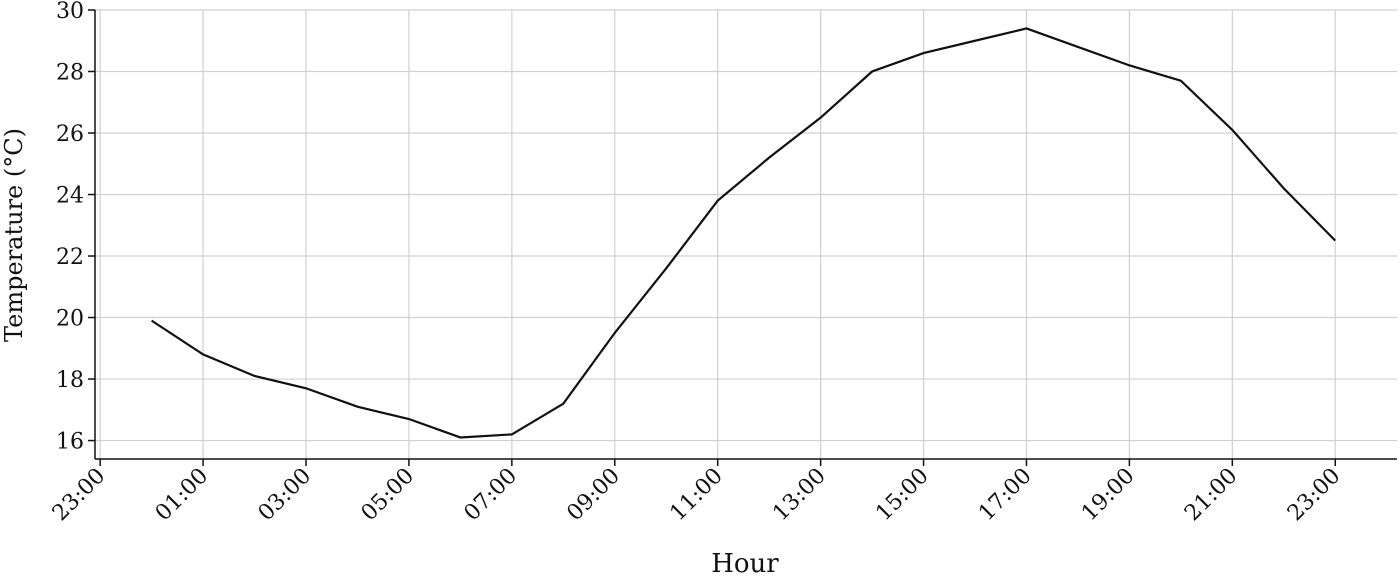 The height and width of the screenshot is (584, 1400). I want to click on x-tick-label: 07:00, so click(491, 495).